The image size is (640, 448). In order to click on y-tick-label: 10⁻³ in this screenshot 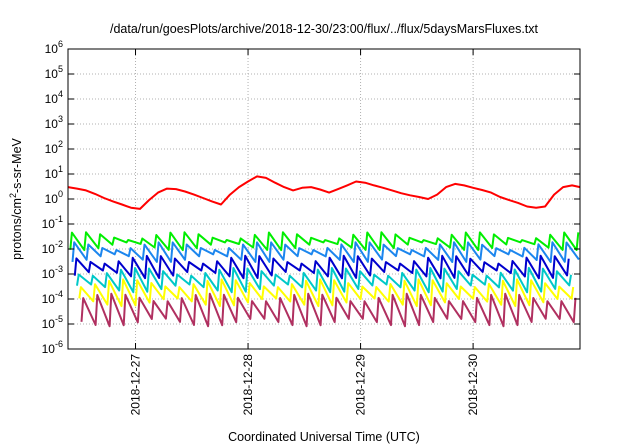, I will do `click(52, 272)`.